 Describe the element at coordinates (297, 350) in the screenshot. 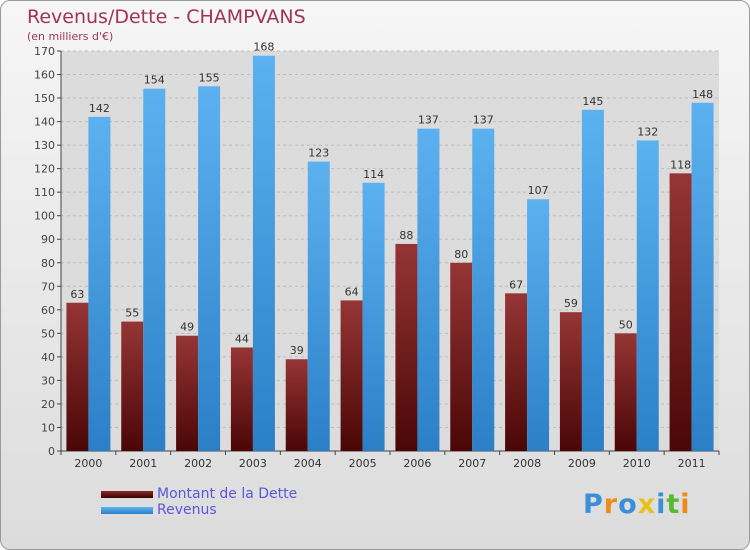

I see `data-label-debt: 39` at that location.